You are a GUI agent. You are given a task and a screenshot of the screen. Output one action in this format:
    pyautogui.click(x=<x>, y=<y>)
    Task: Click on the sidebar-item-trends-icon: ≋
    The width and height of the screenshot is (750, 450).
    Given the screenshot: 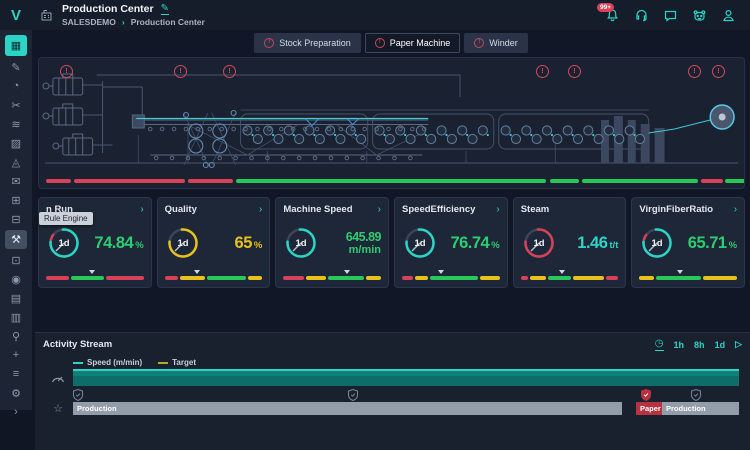 What is the action you would take?
    pyautogui.click(x=16, y=124)
    